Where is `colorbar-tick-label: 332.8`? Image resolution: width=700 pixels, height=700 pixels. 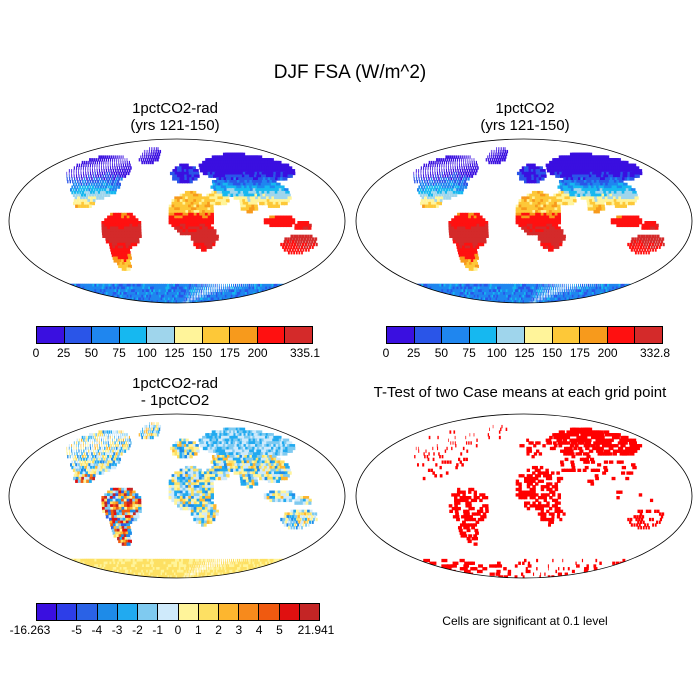
colorbar-tick-label: 332.8 is located at coordinates (655, 353).